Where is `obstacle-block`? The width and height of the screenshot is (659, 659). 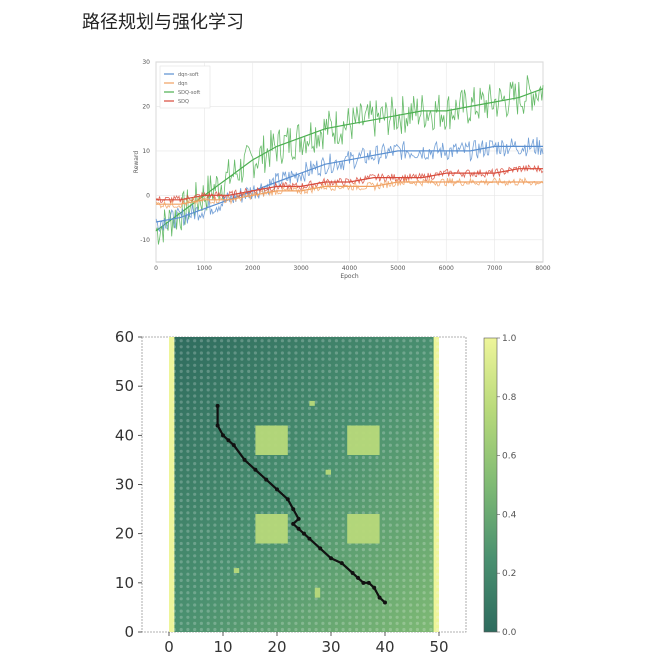 obstacle-block is located at coordinates (271, 440).